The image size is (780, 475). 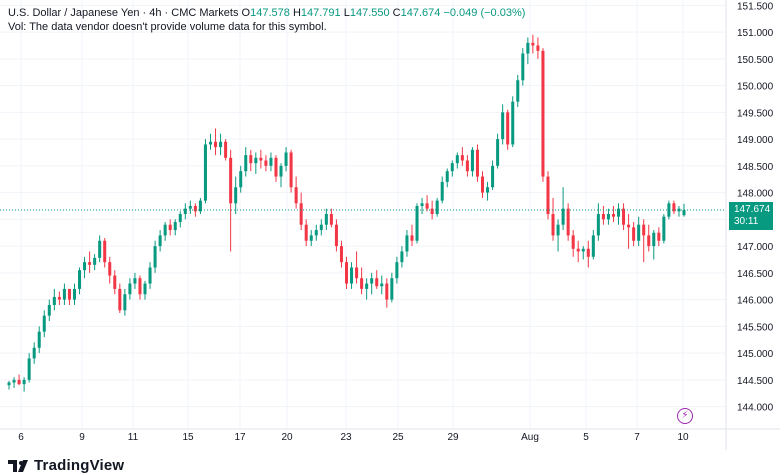 What do you see at coordinates (685, 416) in the screenshot?
I see `lightning-icon: ⚡` at bounding box center [685, 416].